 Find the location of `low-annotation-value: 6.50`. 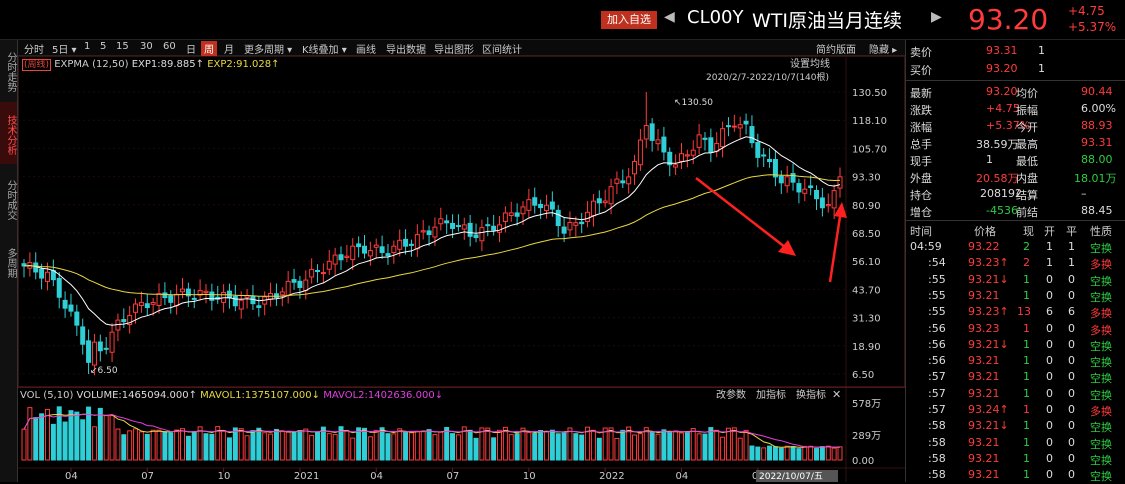

low-annotation-value: 6.50 is located at coordinates (108, 371).